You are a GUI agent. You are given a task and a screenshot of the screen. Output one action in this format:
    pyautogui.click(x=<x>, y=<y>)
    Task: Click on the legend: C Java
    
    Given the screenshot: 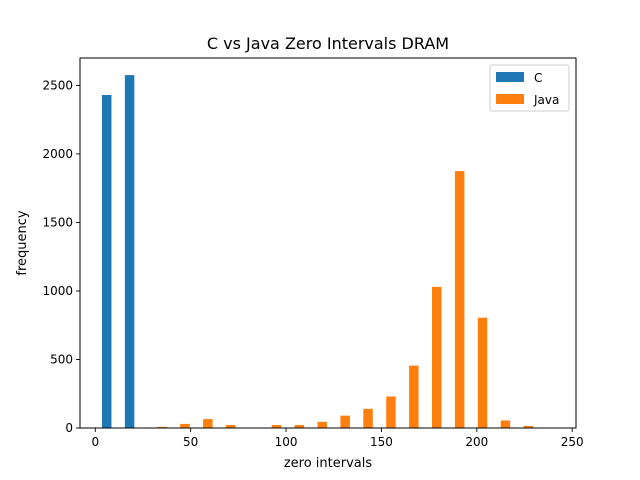 What is the action you would take?
    pyautogui.click(x=529, y=88)
    